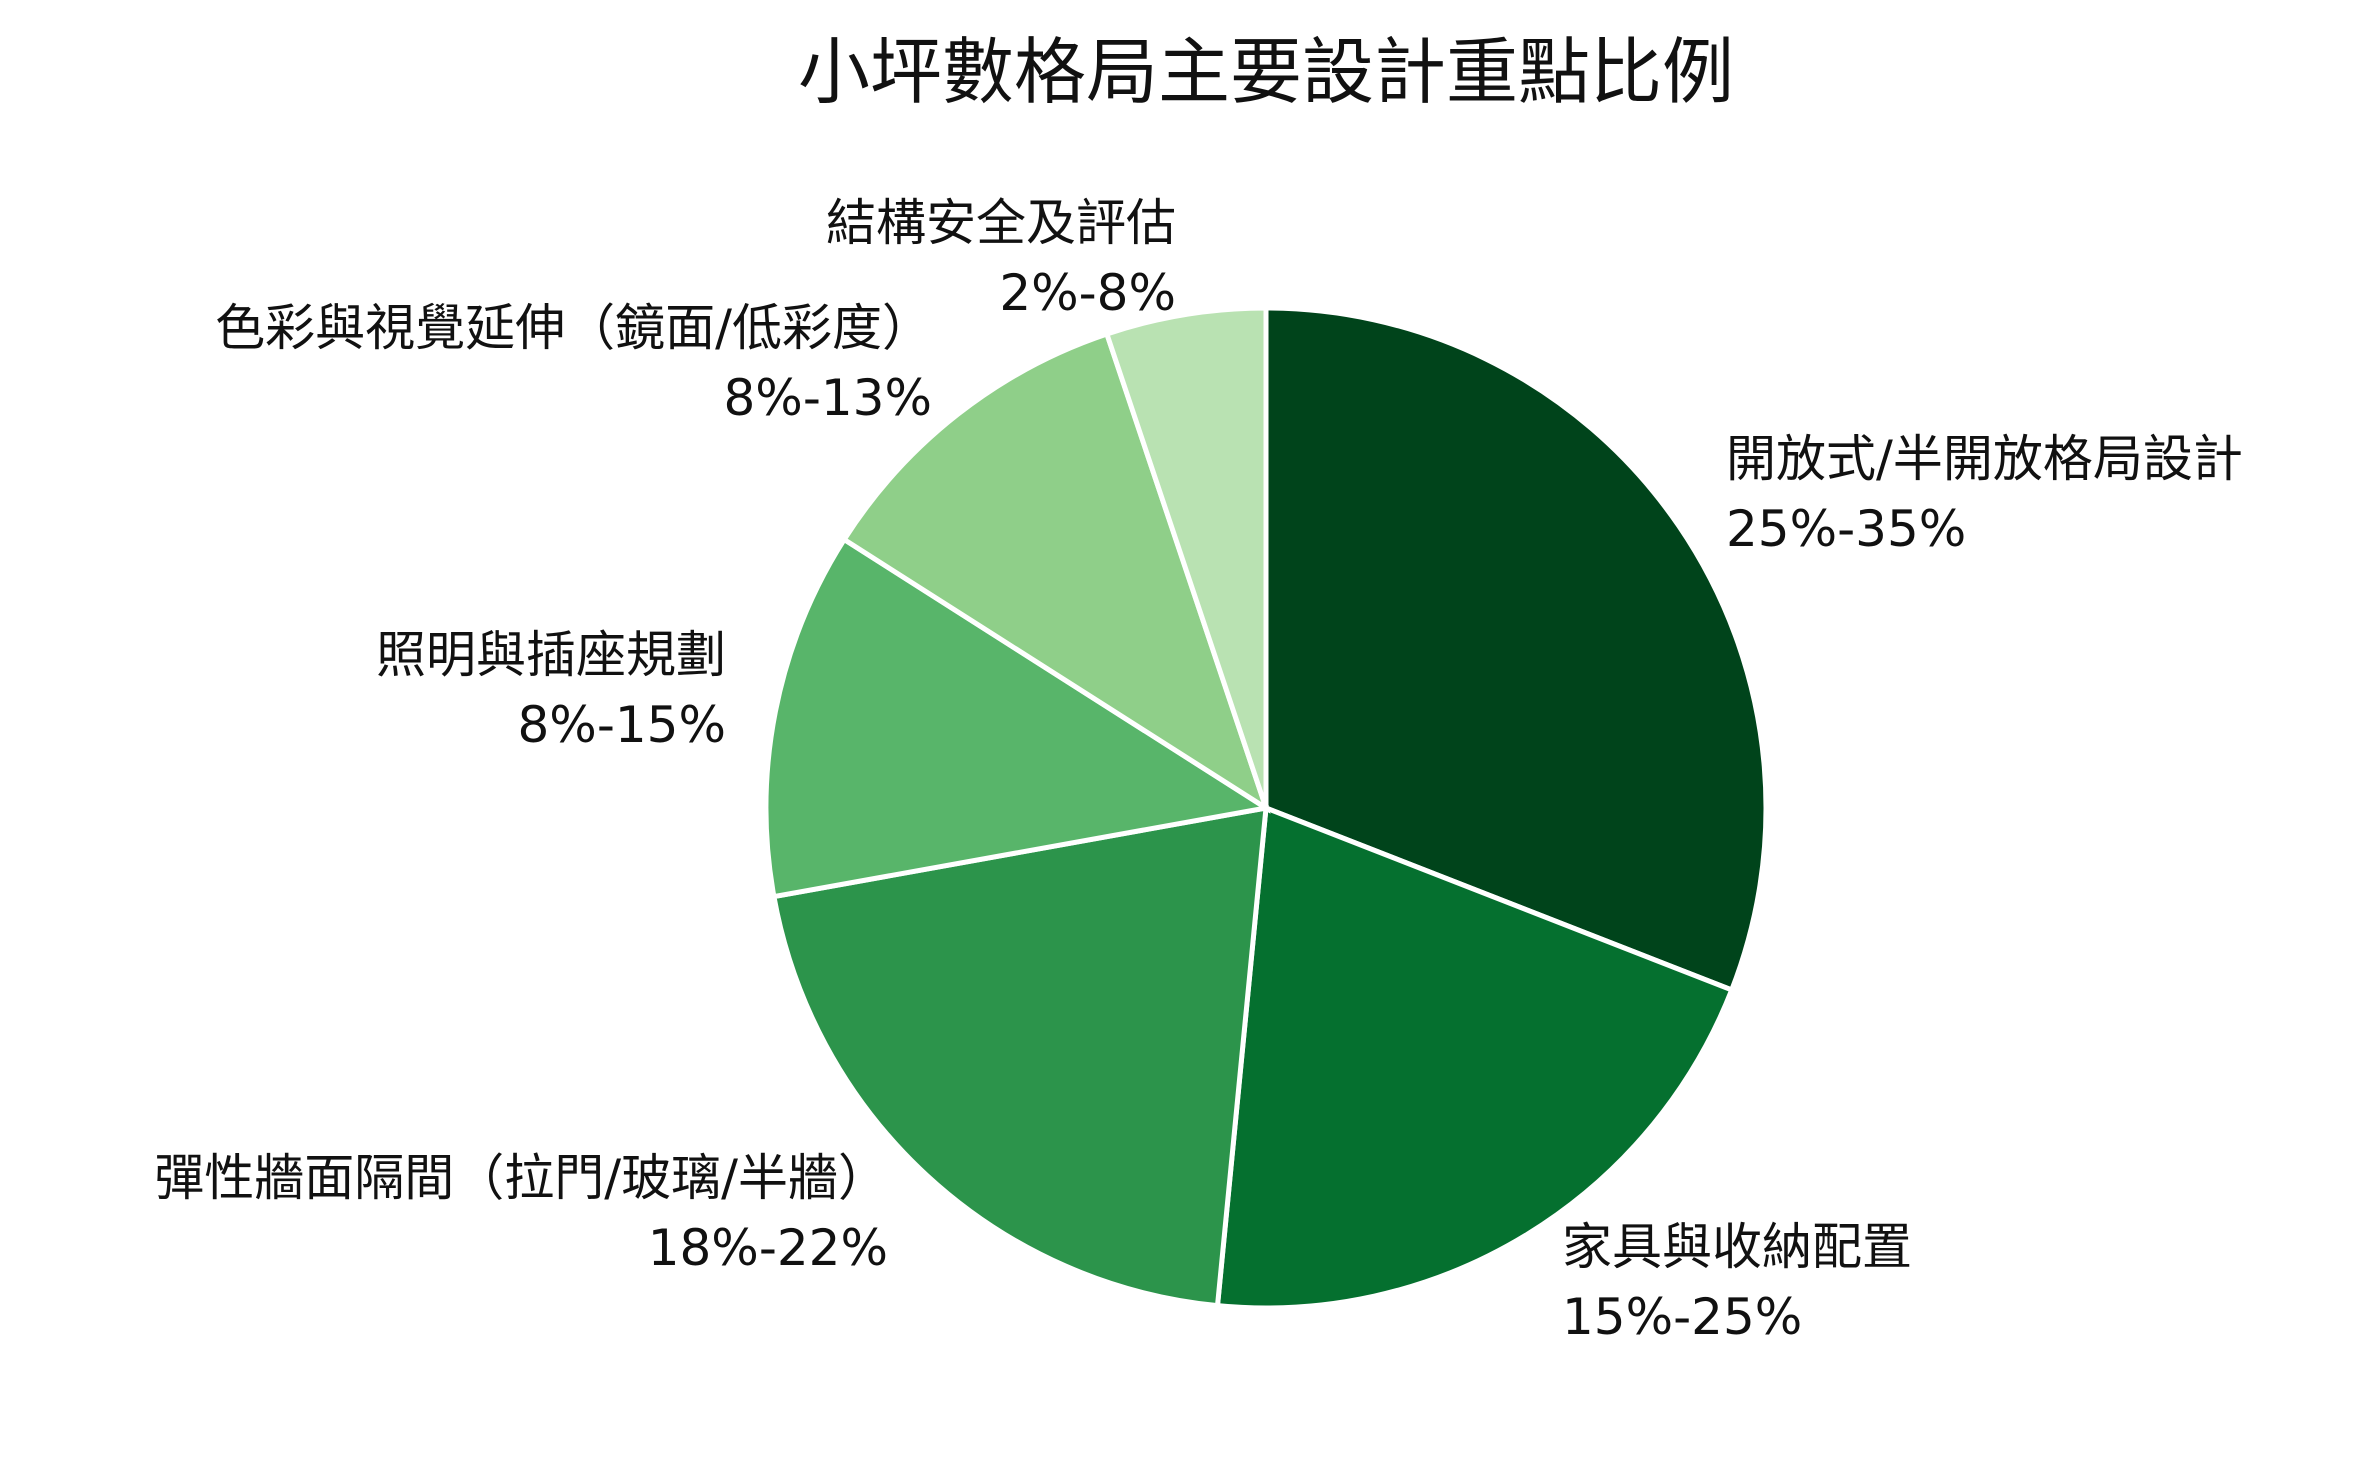 The image size is (2361, 1468). Describe the element at coordinates (551, 655) in the screenshot. I see `slice-label: 照明與插座規劃` at that location.